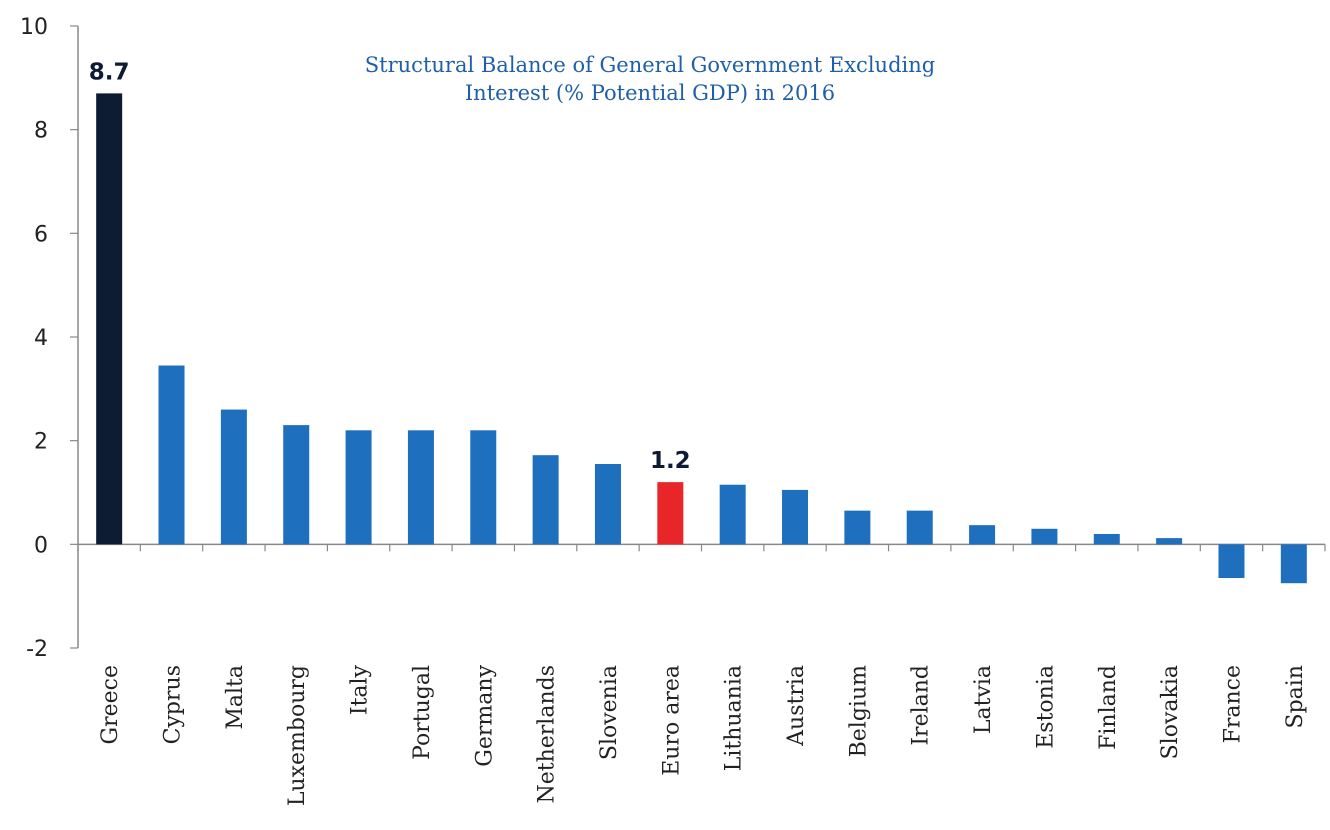 The height and width of the screenshot is (830, 1330). I want to click on x-tick-label: Greece, so click(110, 704).